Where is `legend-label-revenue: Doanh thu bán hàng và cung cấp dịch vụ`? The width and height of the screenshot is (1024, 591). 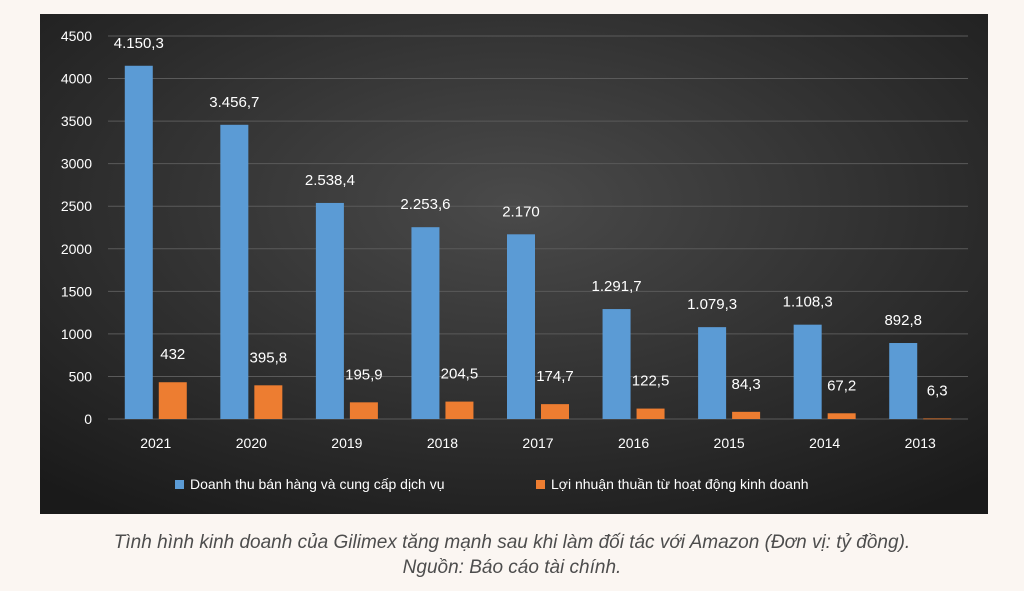 legend-label-revenue: Doanh thu bán hàng và cung cấp dịch vụ is located at coordinates (317, 484).